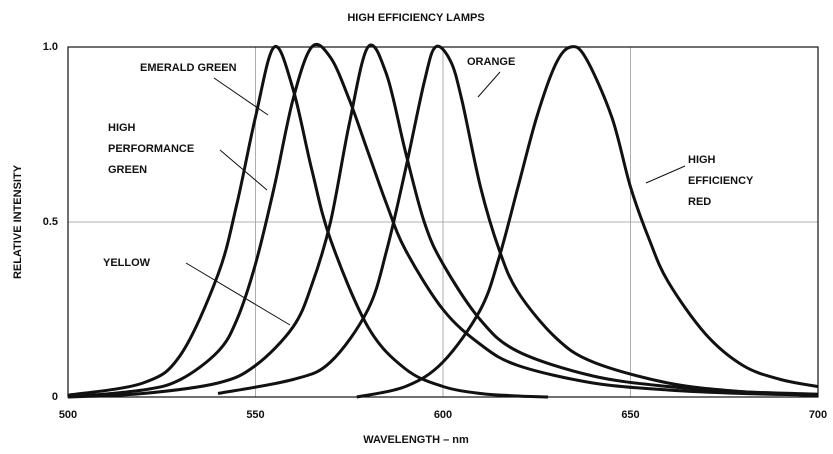  I want to click on x-tick-label: 600, so click(443, 415).